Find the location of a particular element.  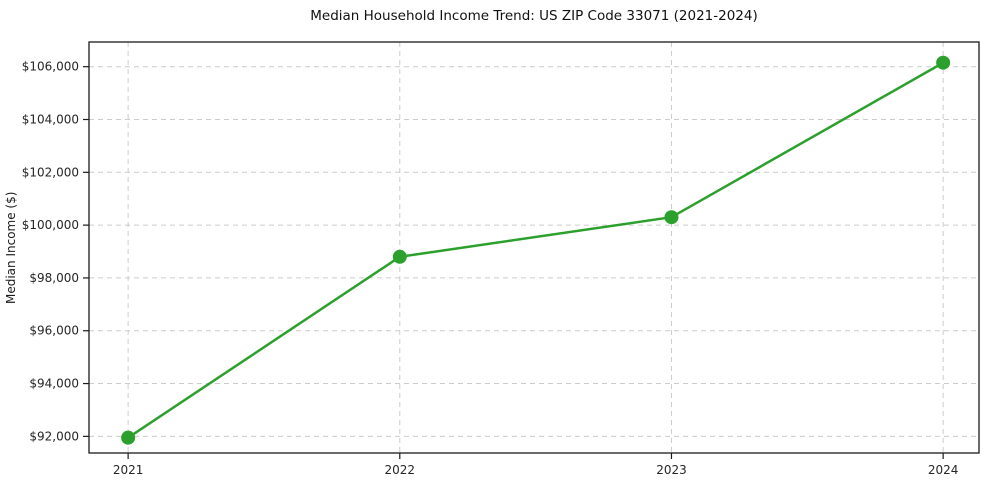

y-tick-label: $100,000 is located at coordinates (50, 225).